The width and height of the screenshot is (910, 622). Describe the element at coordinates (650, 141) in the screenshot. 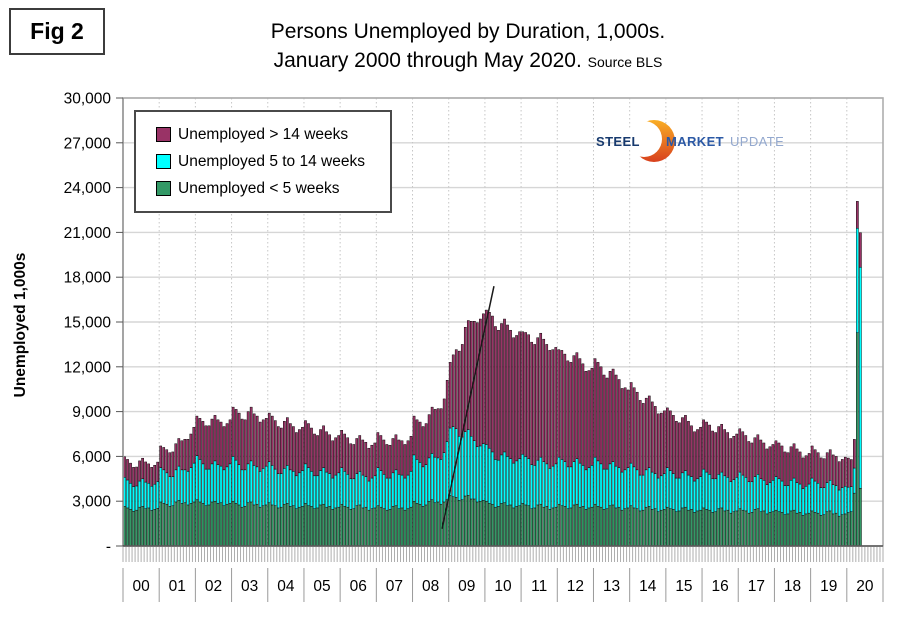

I see `logo-crescent-icon` at that location.